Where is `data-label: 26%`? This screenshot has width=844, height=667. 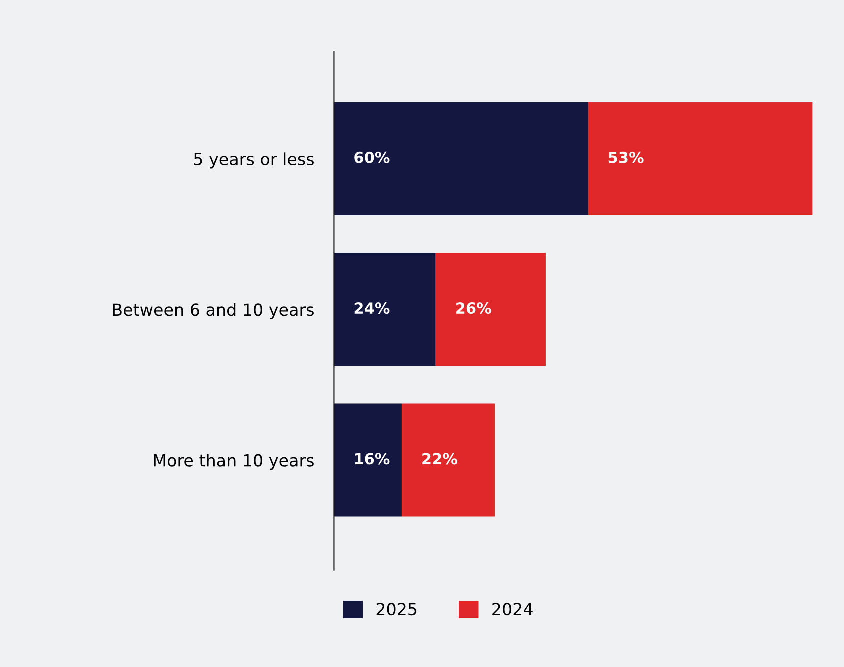 data-label: 26% is located at coordinates (474, 308).